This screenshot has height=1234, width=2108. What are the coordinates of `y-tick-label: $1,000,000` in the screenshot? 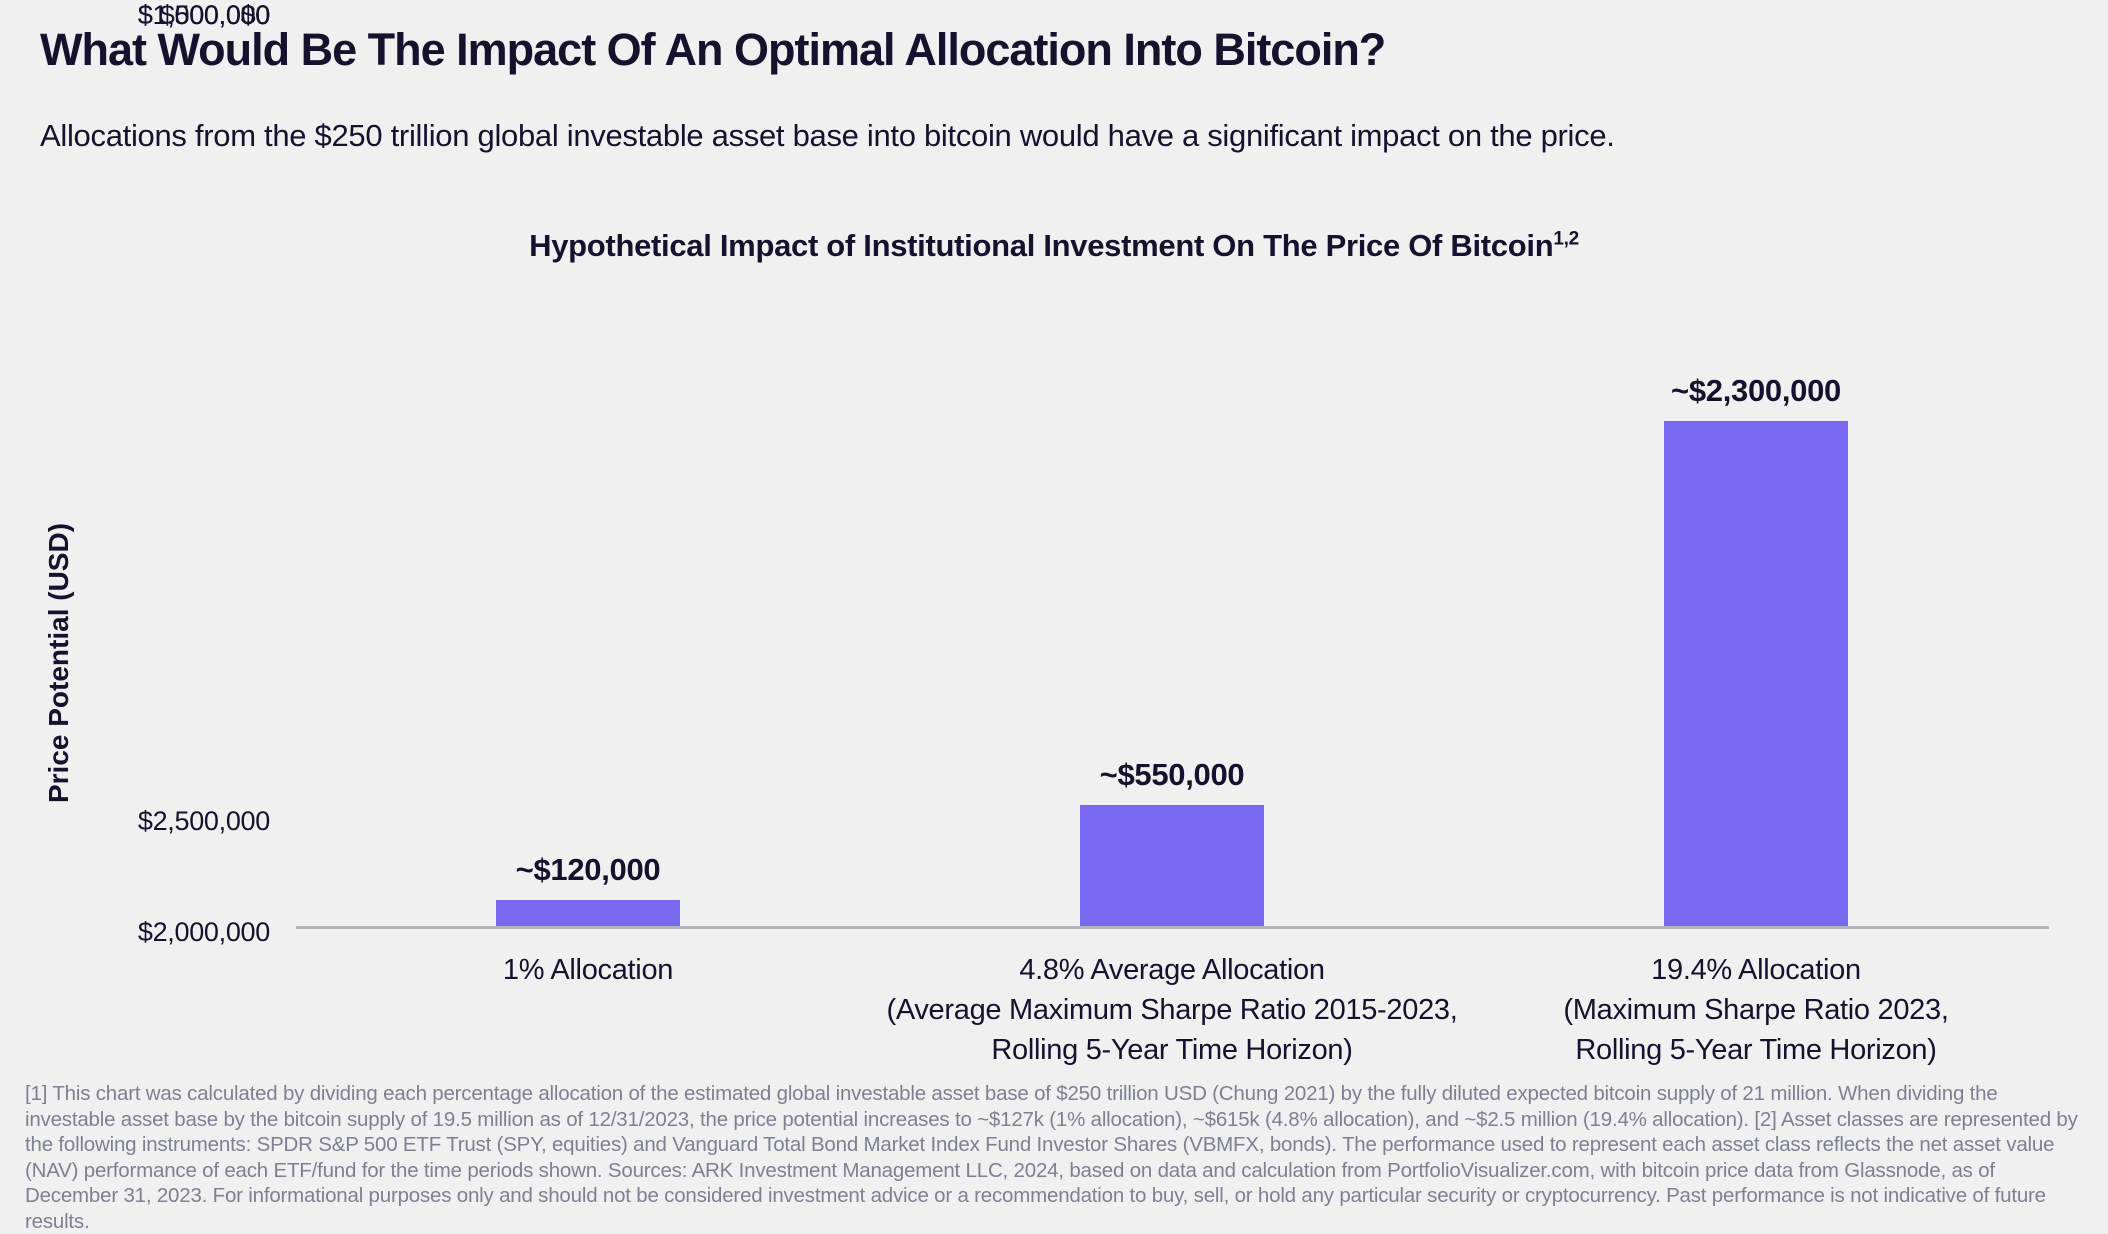 It's located at (203, 15).